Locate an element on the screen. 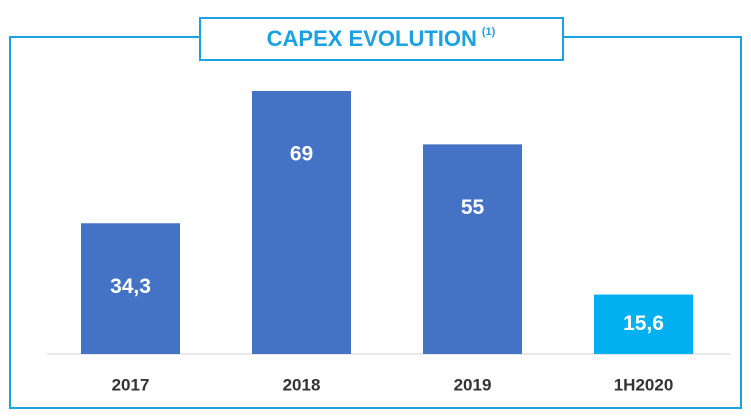 The width and height of the screenshot is (751, 417). title-note: (1) is located at coordinates (489, 32).